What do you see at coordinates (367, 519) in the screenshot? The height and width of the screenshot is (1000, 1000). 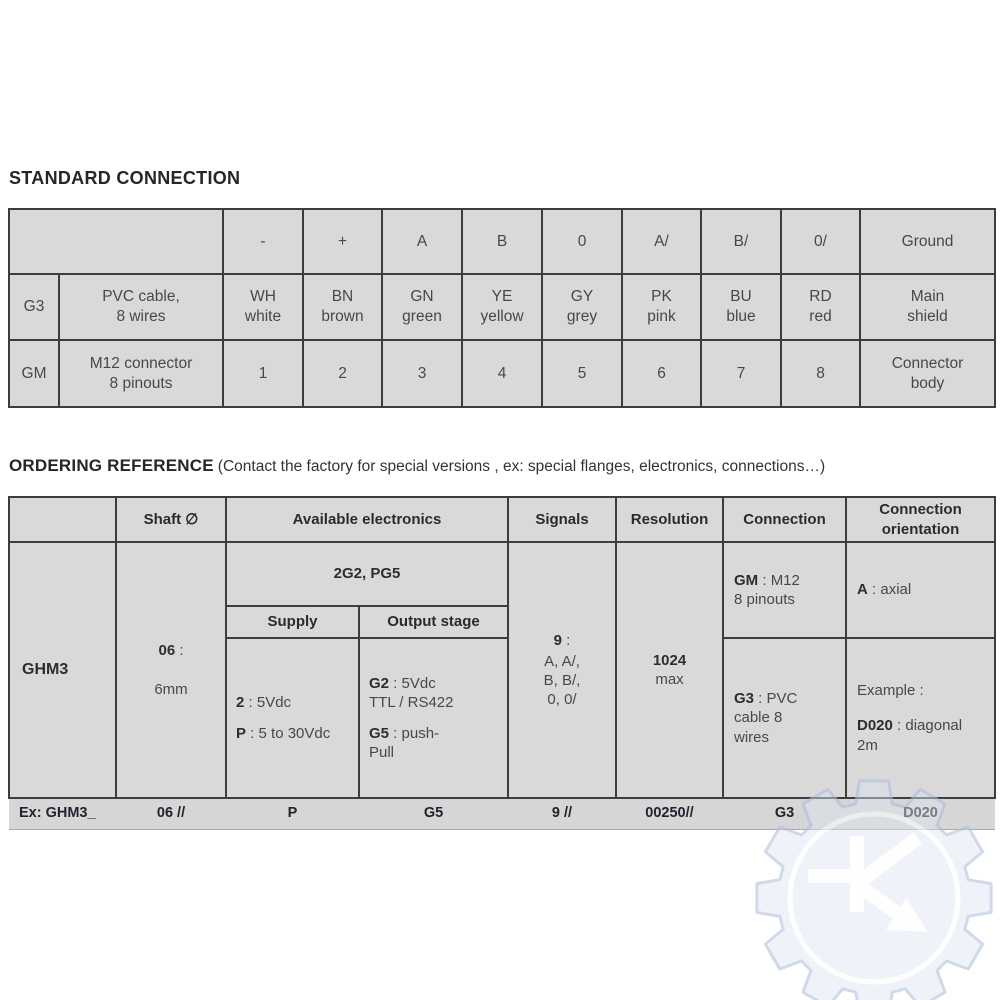 I see `electronics-header-cell: Available electronics` at bounding box center [367, 519].